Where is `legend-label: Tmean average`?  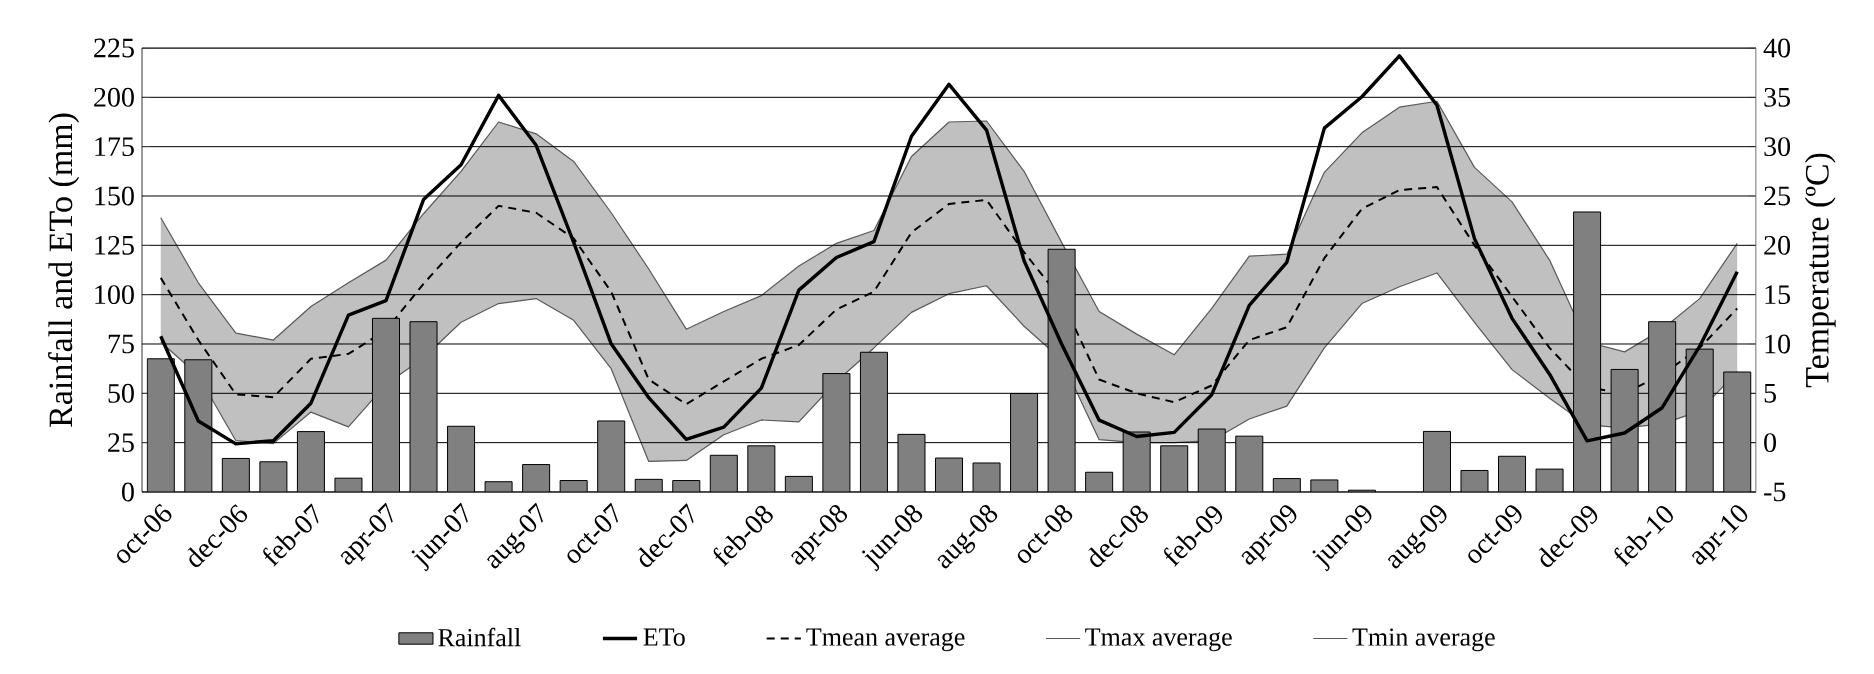
legend-label: Tmean average is located at coordinates (885, 640).